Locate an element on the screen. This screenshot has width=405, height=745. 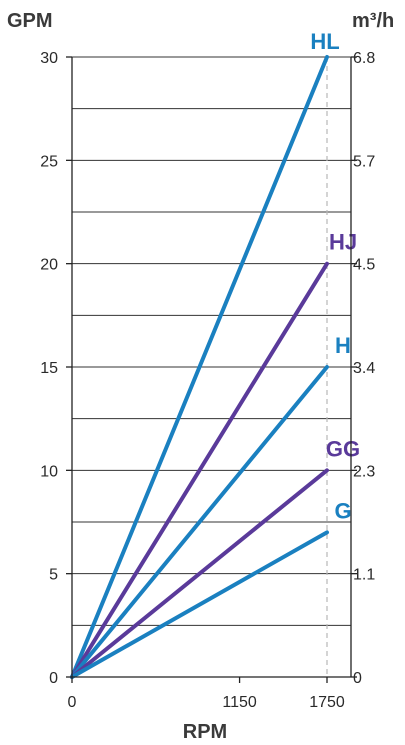
y-tick-label: 5 is located at coordinates (53, 575).